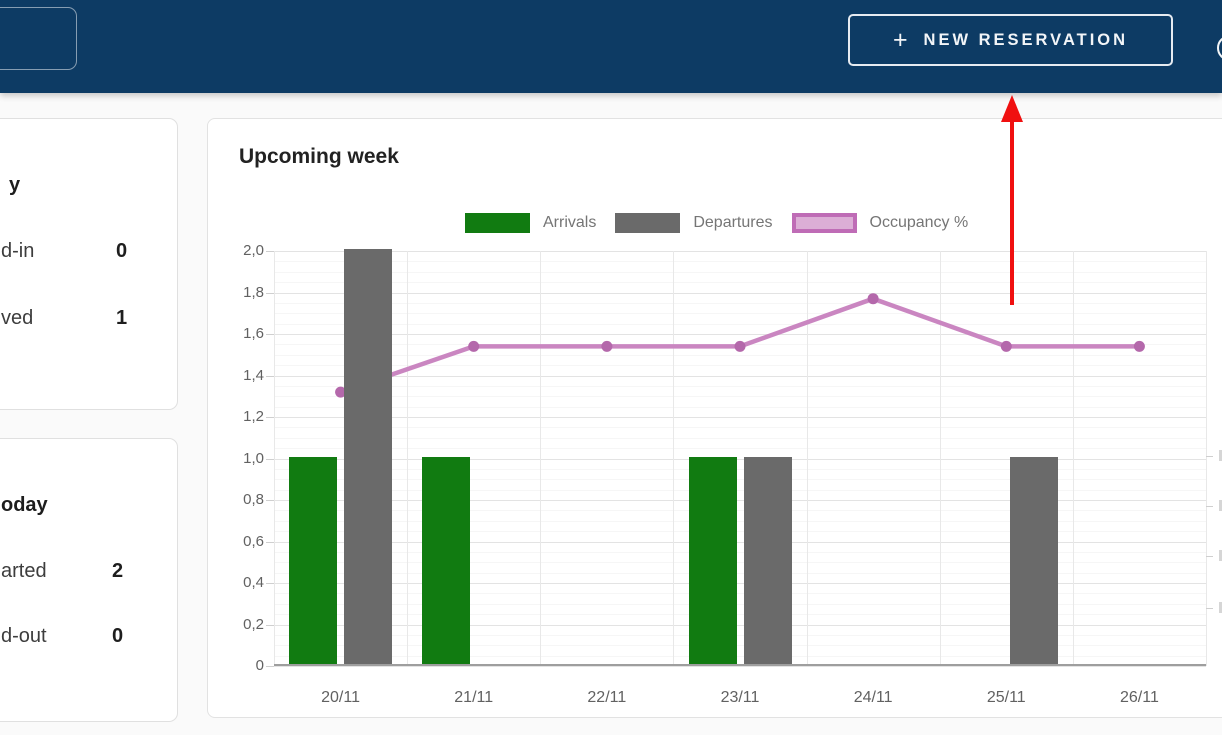 Image resolution: width=1222 pixels, height=735 pixels. Describe the element at coordinates (259, 665) in the screenshot. I see `y-axis-label: 0` at that location.